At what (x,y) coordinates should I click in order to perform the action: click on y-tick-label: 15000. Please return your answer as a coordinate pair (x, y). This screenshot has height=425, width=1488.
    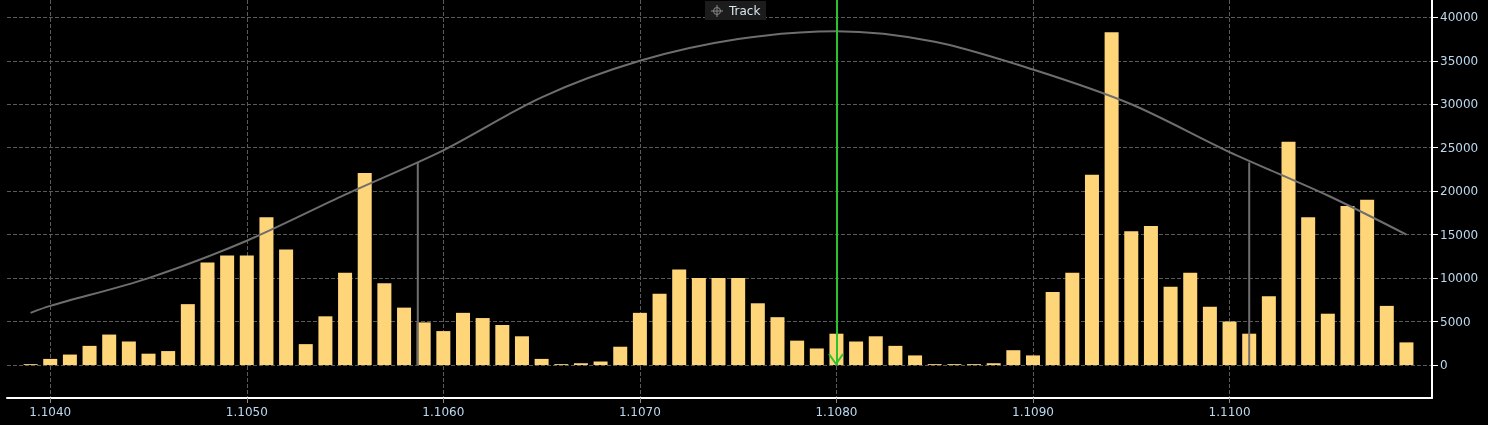
    Looking at the image, I should click on (1459, 234).